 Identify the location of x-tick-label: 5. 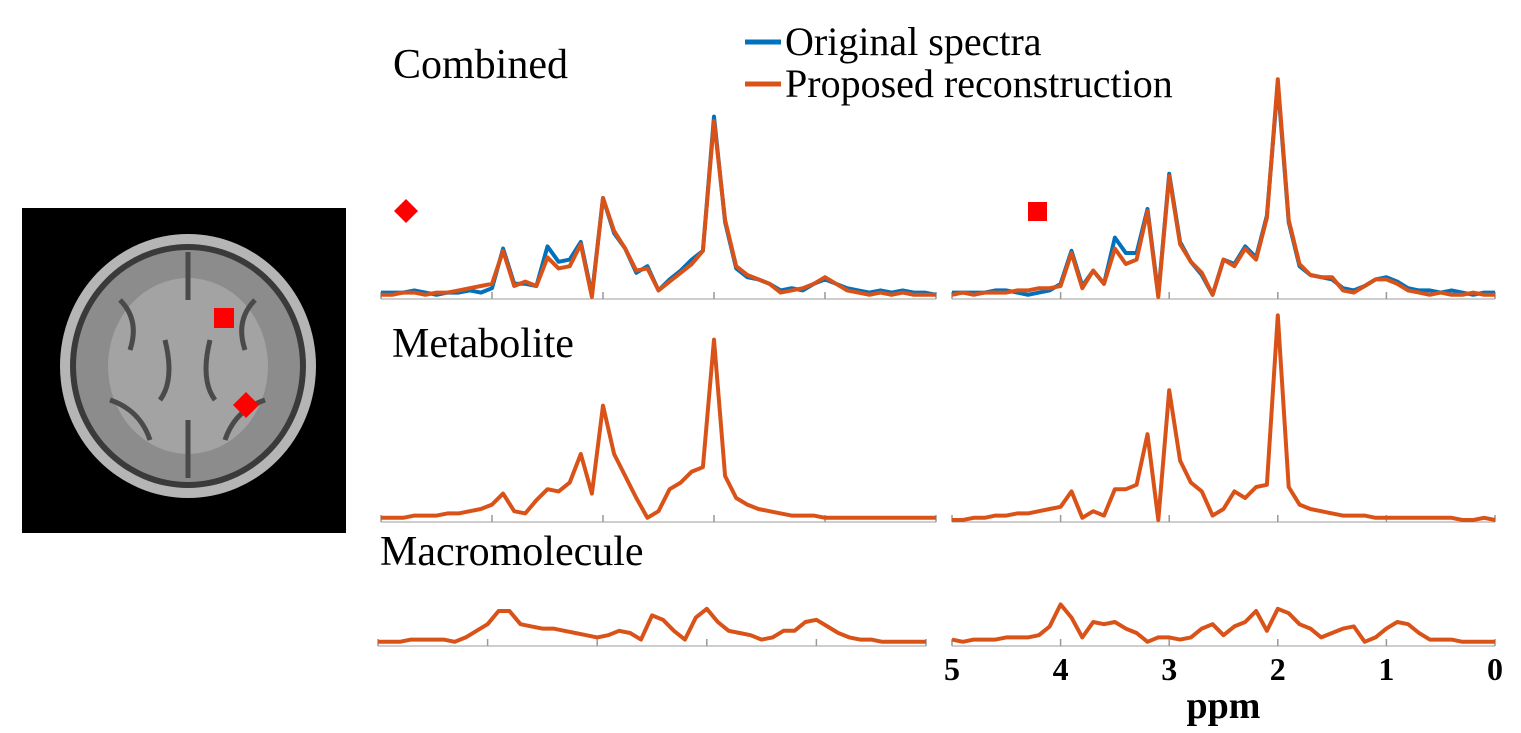
(952, 669).